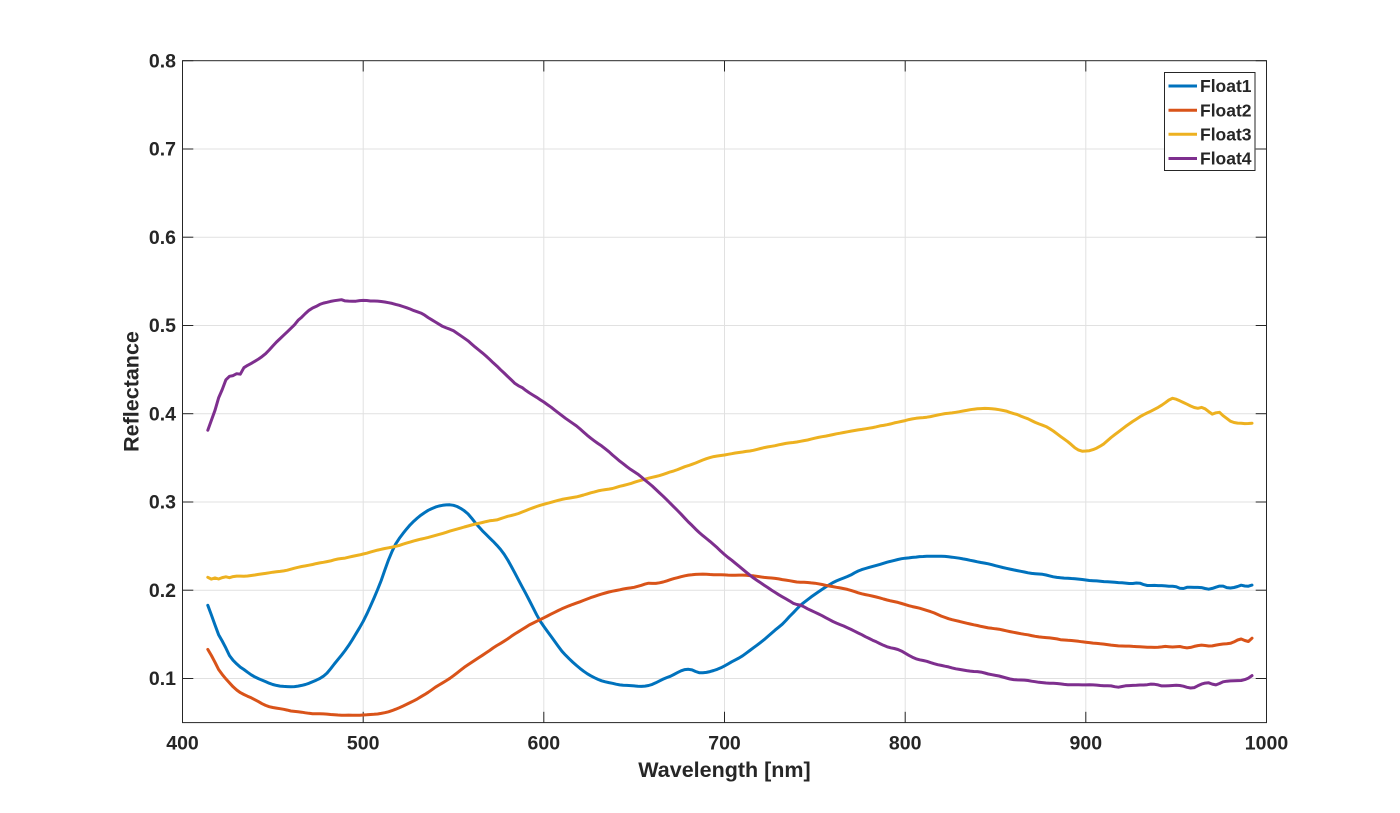 The height and width of the screenshot is (813, 1400). What do you see at coordinates (162, 414) in the screenshot?
I see `svg-text: 0.4` at bounding box center [162, 414].